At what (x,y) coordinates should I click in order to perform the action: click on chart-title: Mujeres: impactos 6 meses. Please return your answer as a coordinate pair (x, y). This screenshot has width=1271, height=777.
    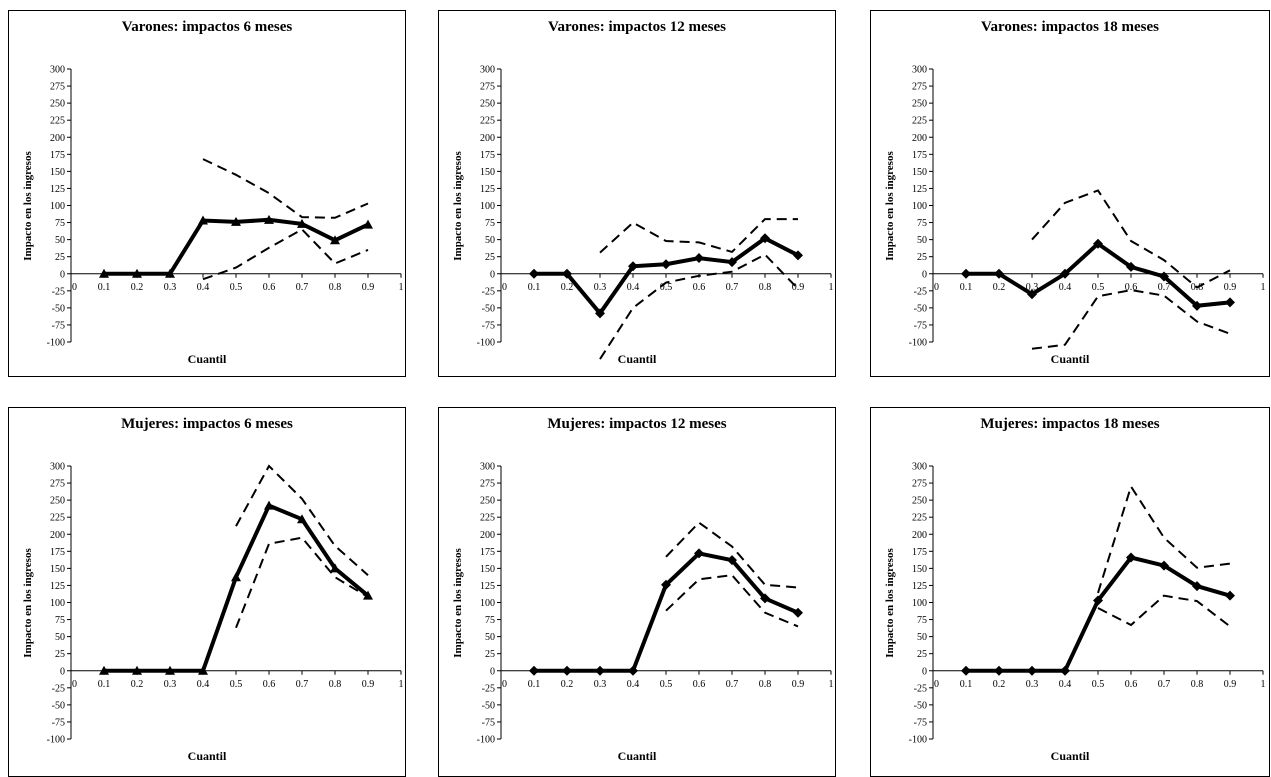
    Looking at the image, I should click on (207, 424).